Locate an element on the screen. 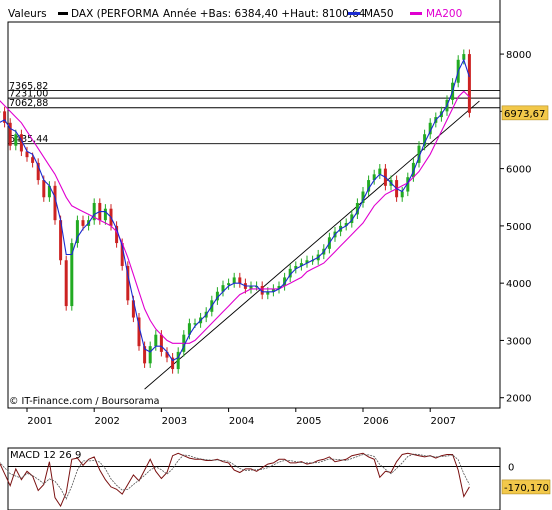 The height and width of the screenshot is (510, 552). level-label: 7062,88 is located at coordinates (28, 103).